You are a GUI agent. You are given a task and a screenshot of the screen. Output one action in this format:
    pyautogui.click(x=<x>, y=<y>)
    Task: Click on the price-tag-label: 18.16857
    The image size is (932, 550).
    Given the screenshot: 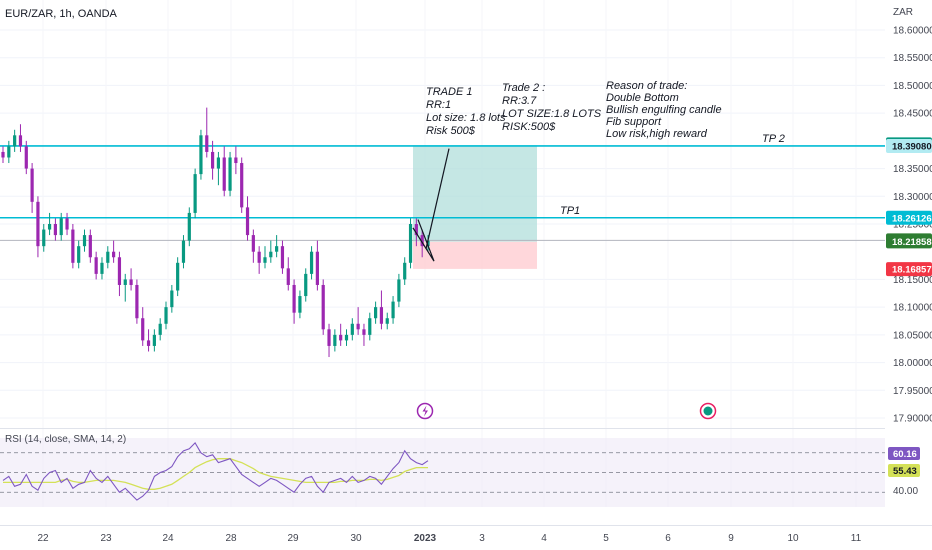 What is the action you would take?
    pyautogui.click(x=912, y=270)
    